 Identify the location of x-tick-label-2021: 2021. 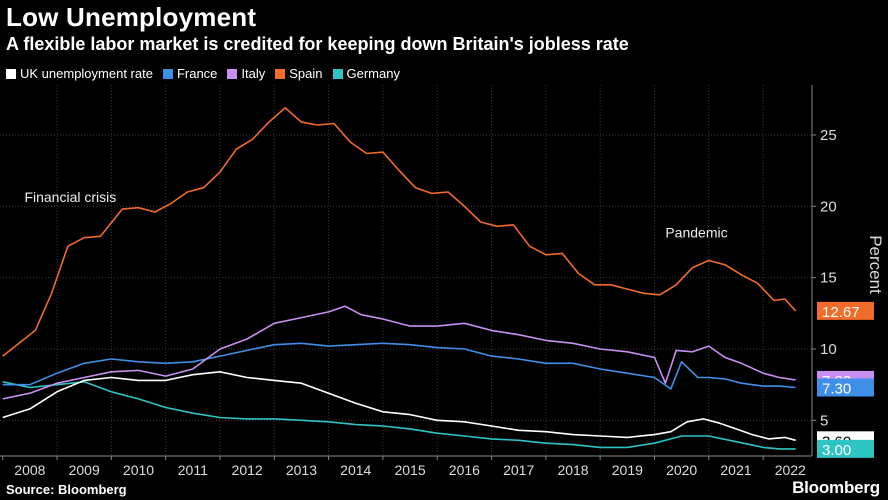
(735, 470).